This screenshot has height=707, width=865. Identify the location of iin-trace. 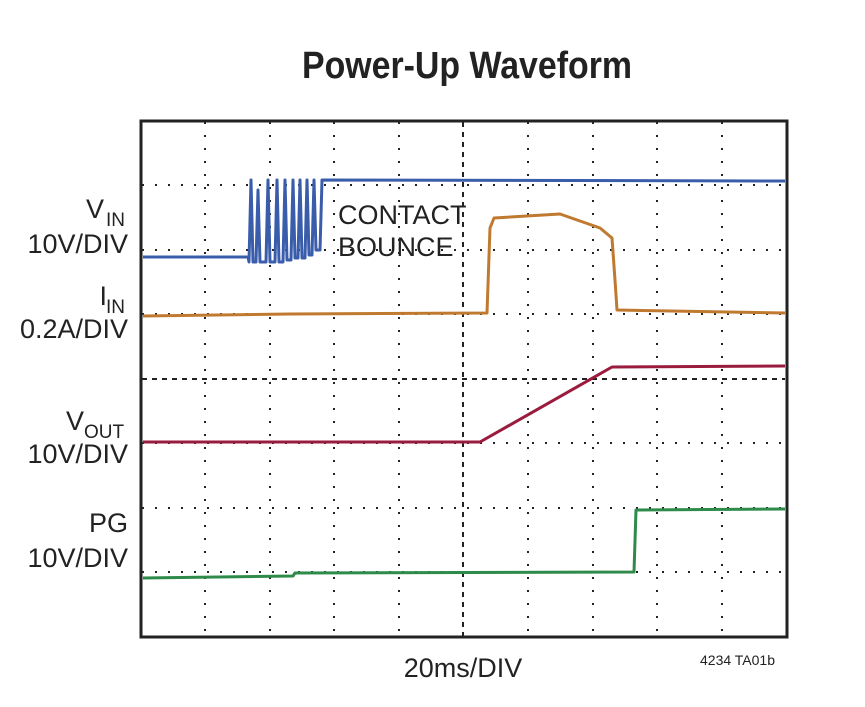
(464, 265).